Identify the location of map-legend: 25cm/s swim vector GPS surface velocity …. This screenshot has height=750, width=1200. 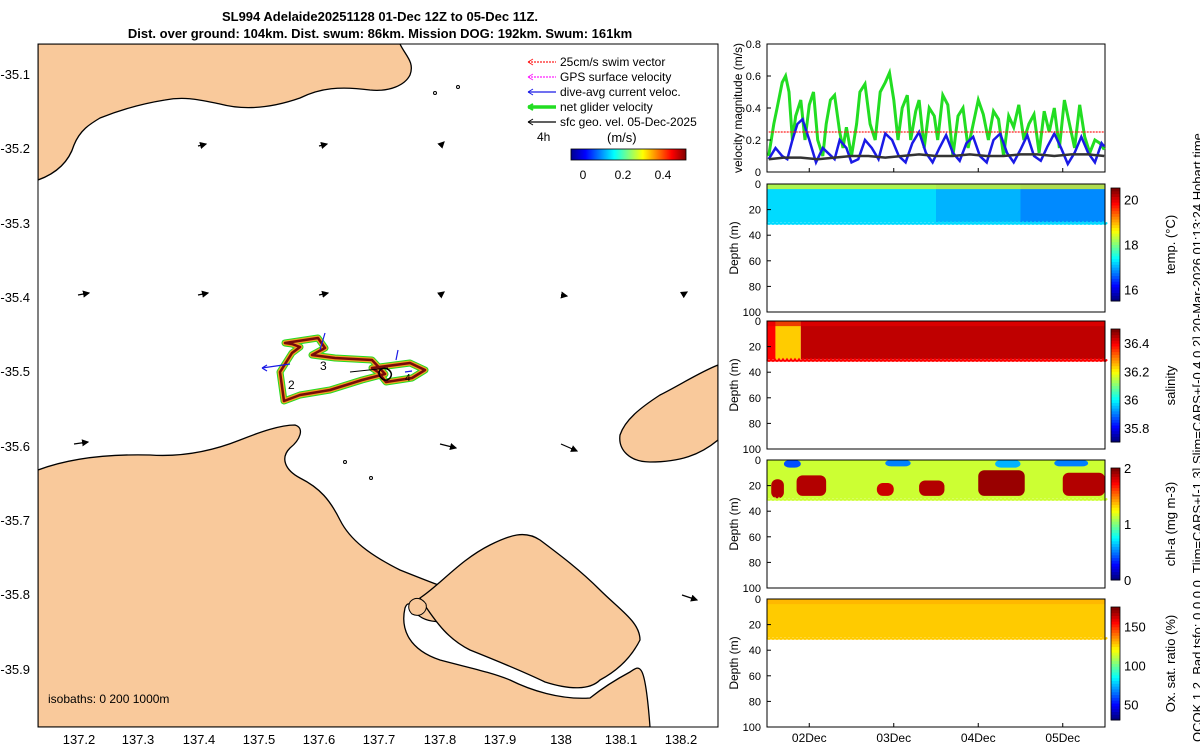
(612, 92).